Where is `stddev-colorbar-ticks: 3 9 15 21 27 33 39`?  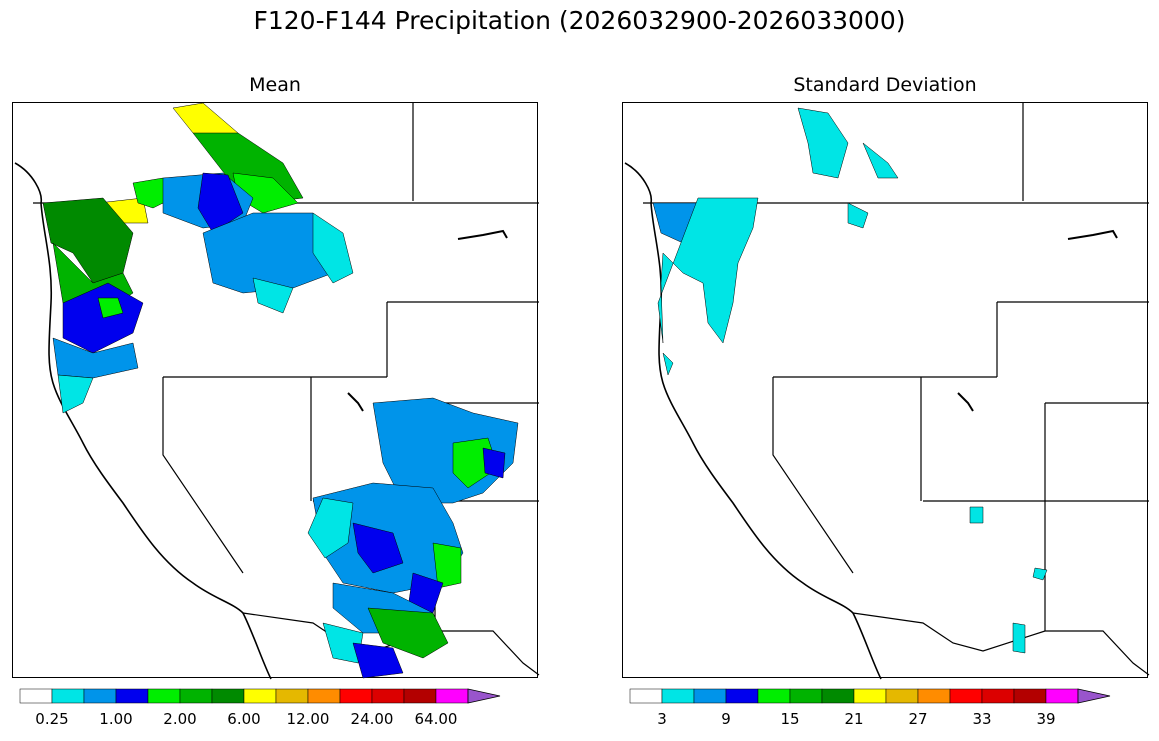
stddev-colorbar-ticks: 3 9 15 21 27 33 39 is located at coordinates (870, 720).